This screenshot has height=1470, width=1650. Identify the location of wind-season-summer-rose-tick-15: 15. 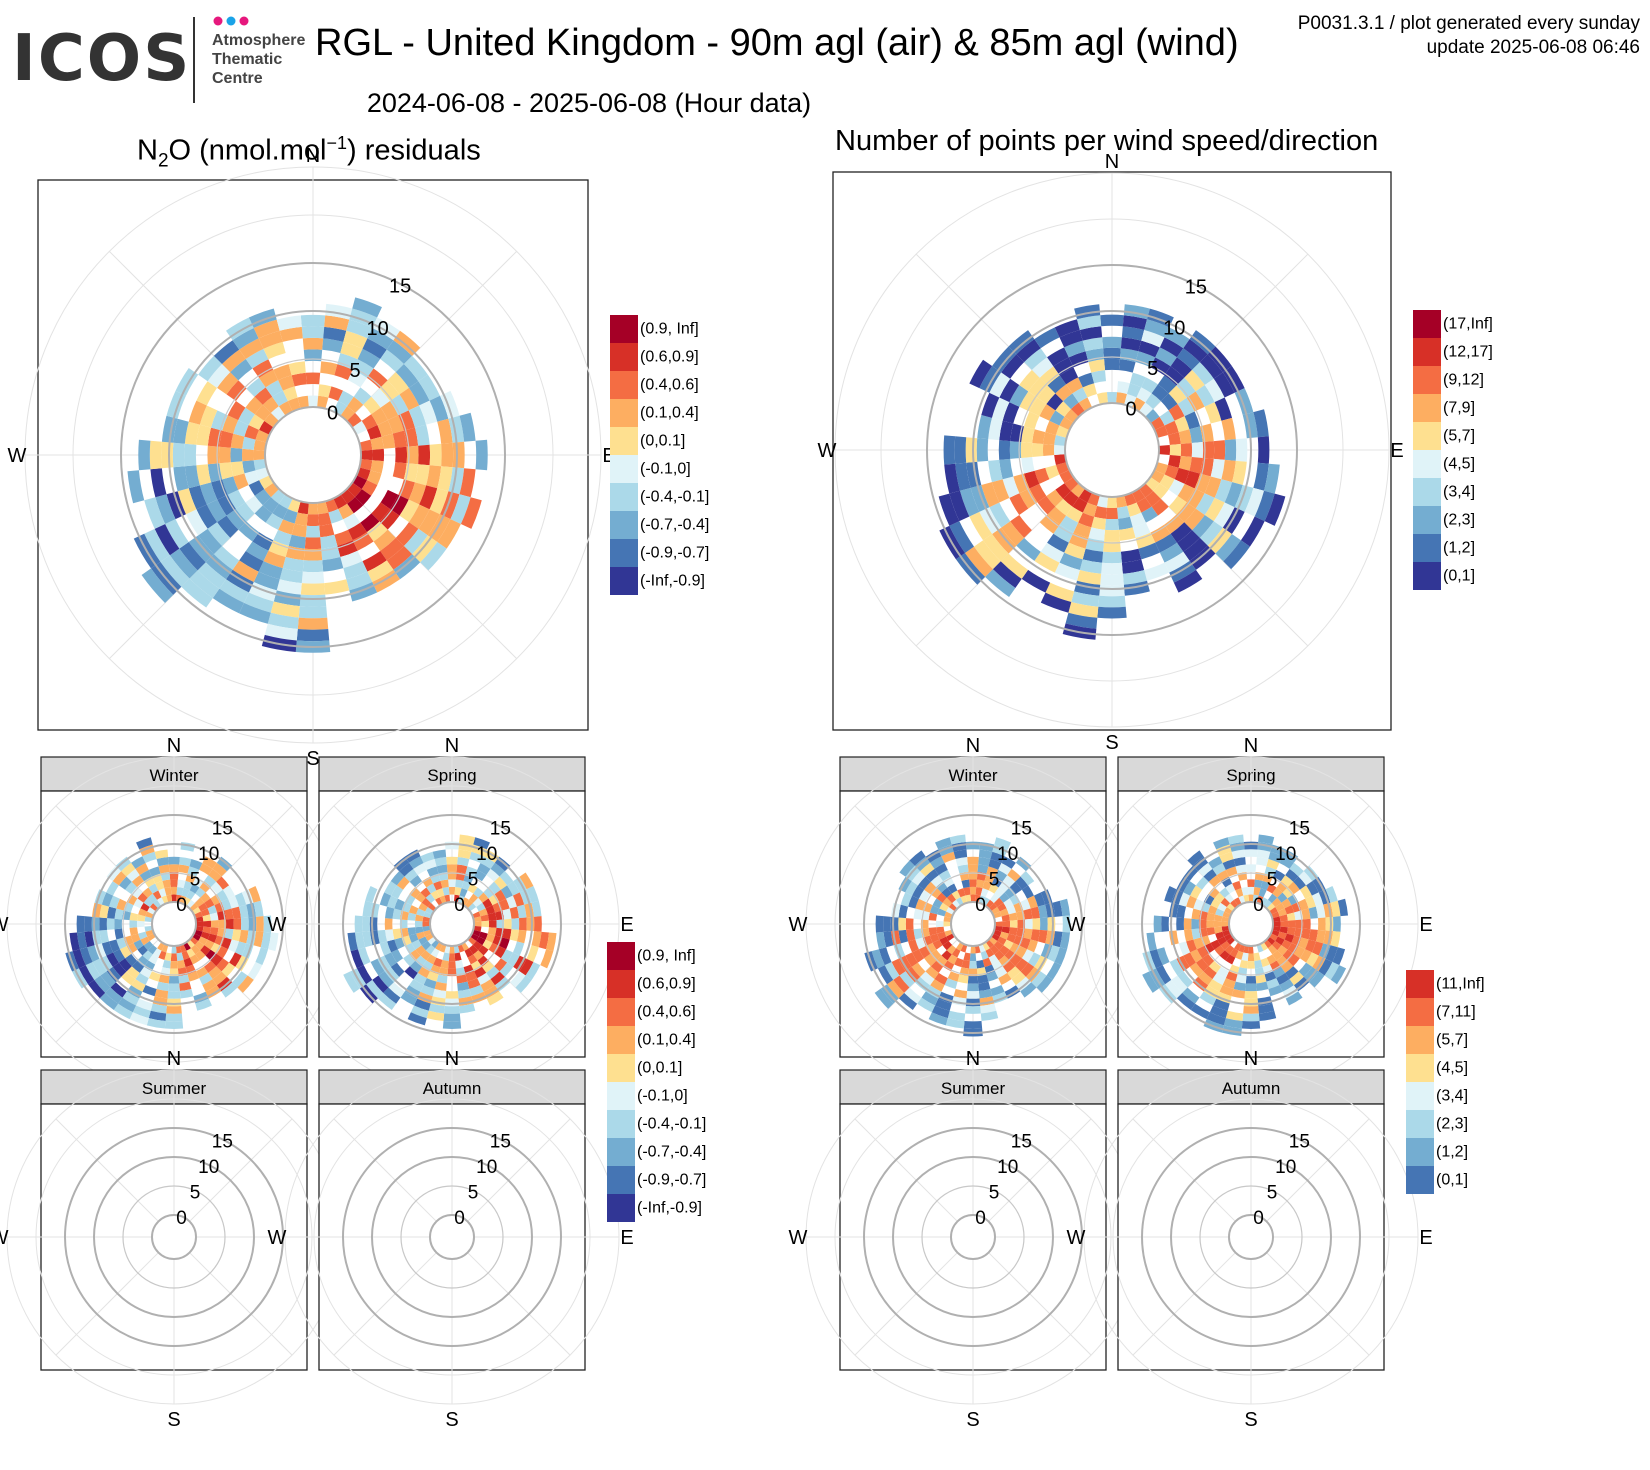
(1021, 1141).